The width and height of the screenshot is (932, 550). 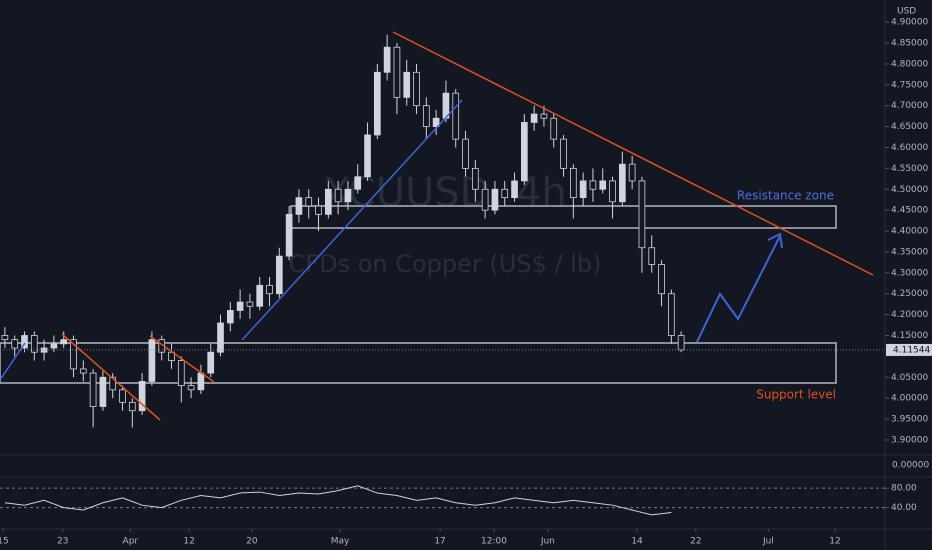 I want to click on arrow-head, so click(x=775, y=240).